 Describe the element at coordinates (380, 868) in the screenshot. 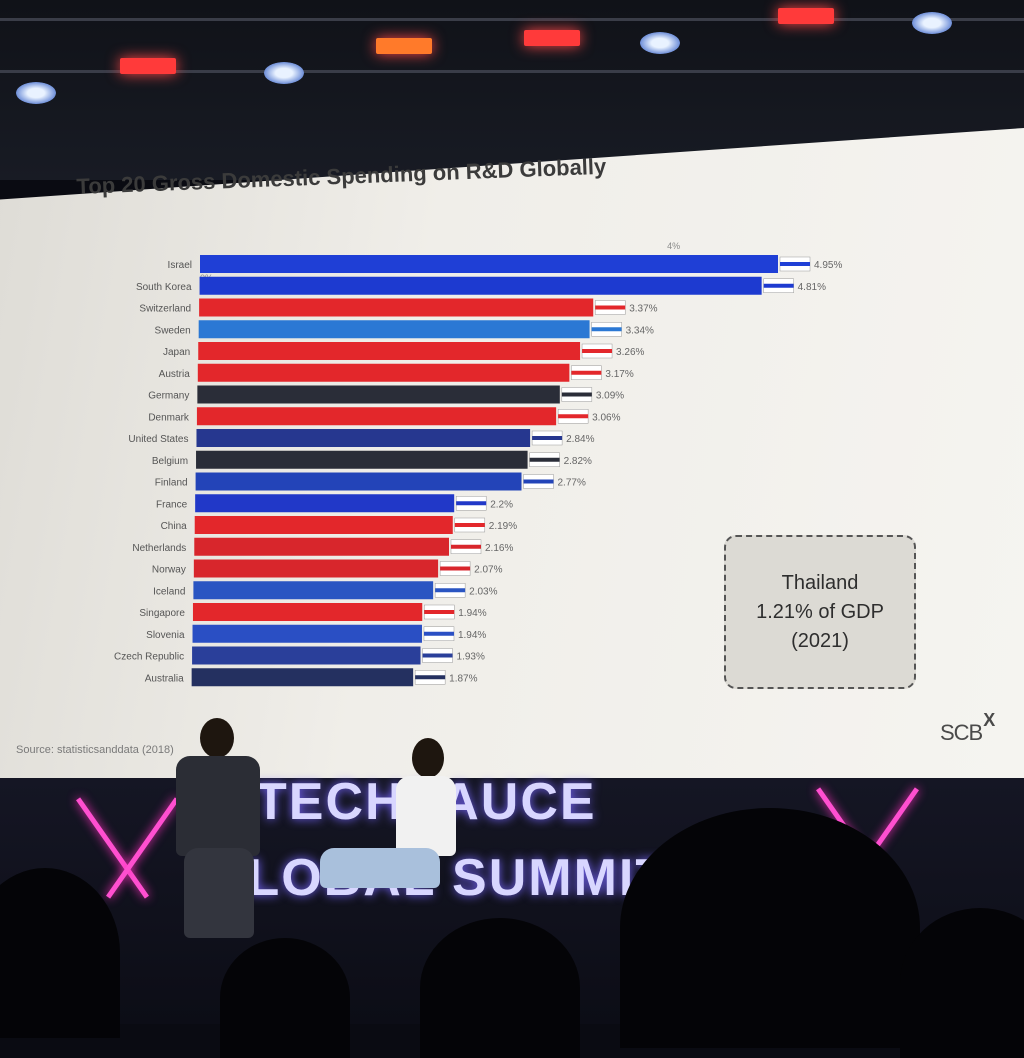

I see `speaker-legs` at that location.